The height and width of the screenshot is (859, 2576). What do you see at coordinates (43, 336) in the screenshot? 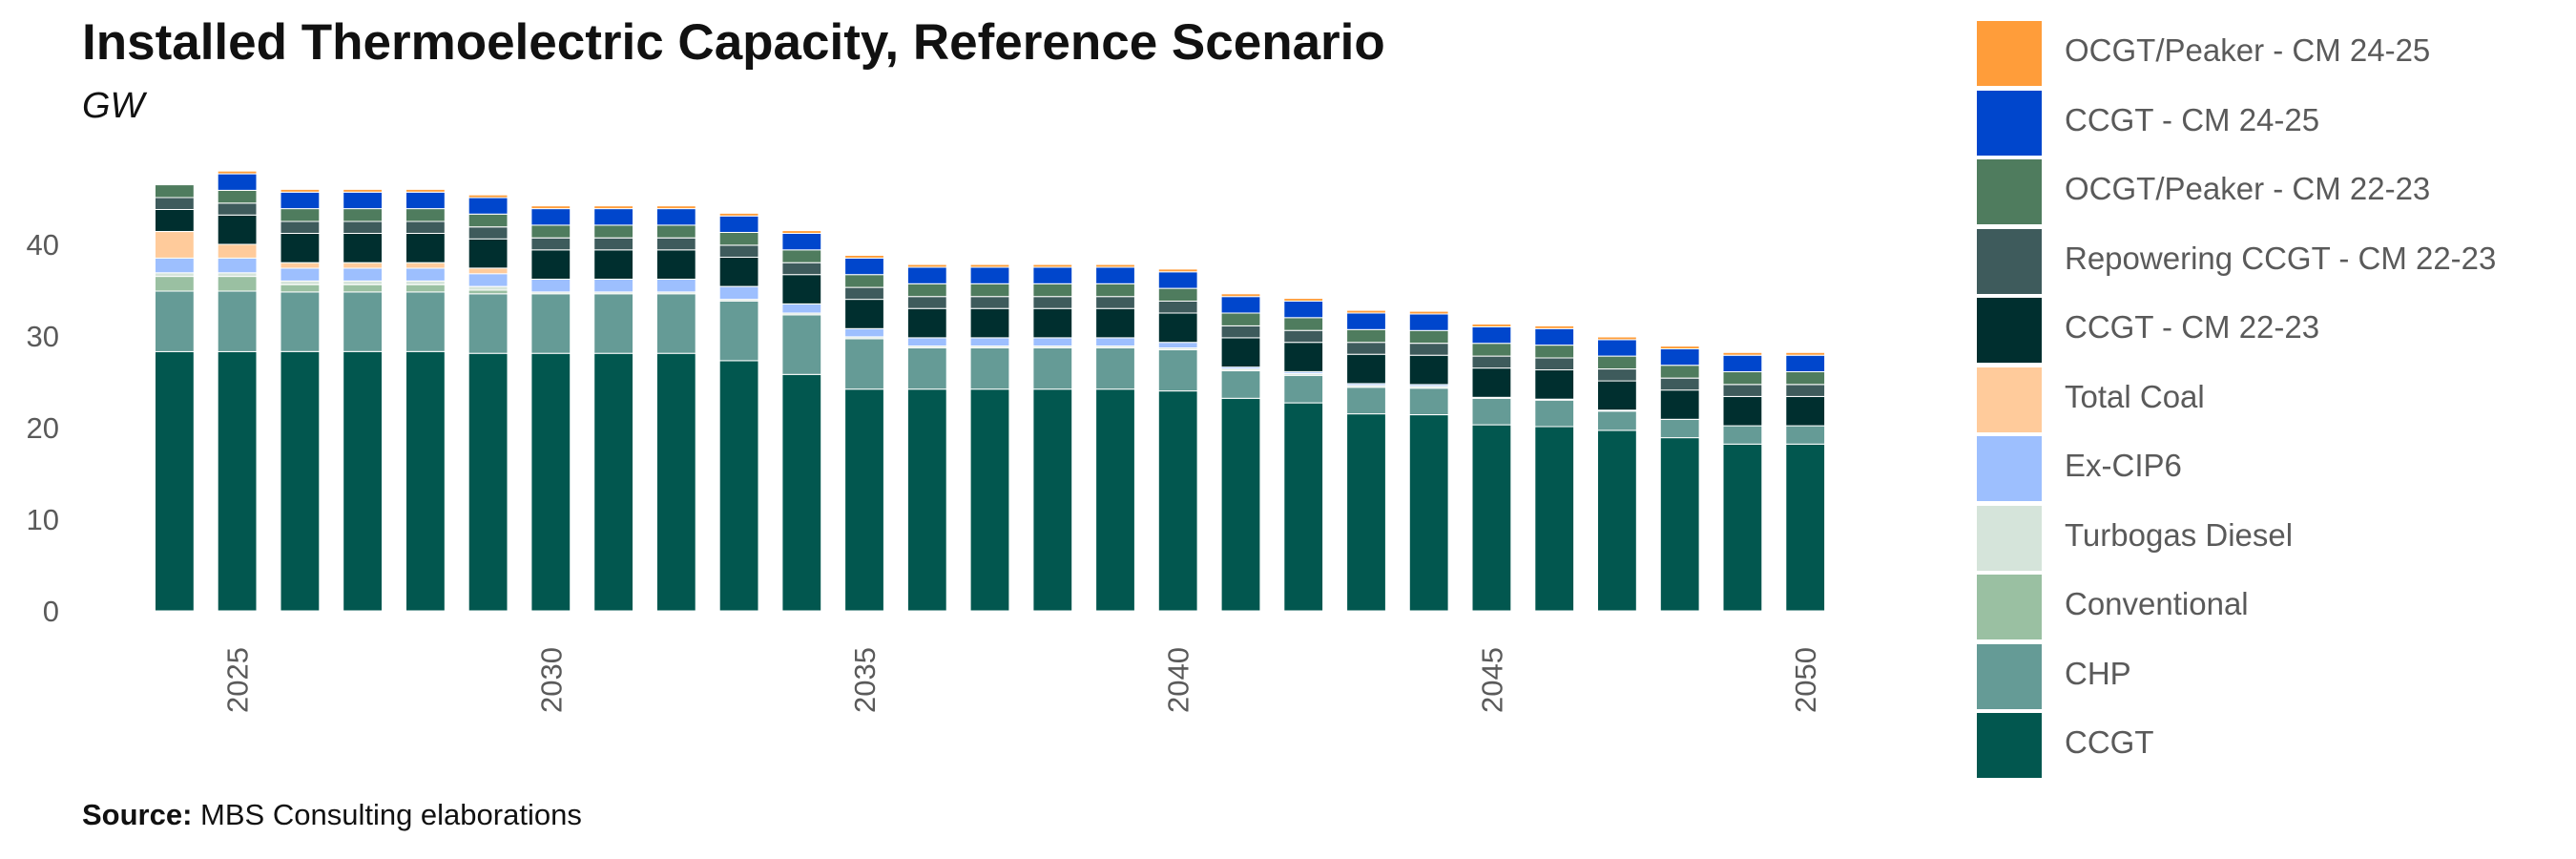
I see `y-tick-label: 30` at bounding box center [43, 336].